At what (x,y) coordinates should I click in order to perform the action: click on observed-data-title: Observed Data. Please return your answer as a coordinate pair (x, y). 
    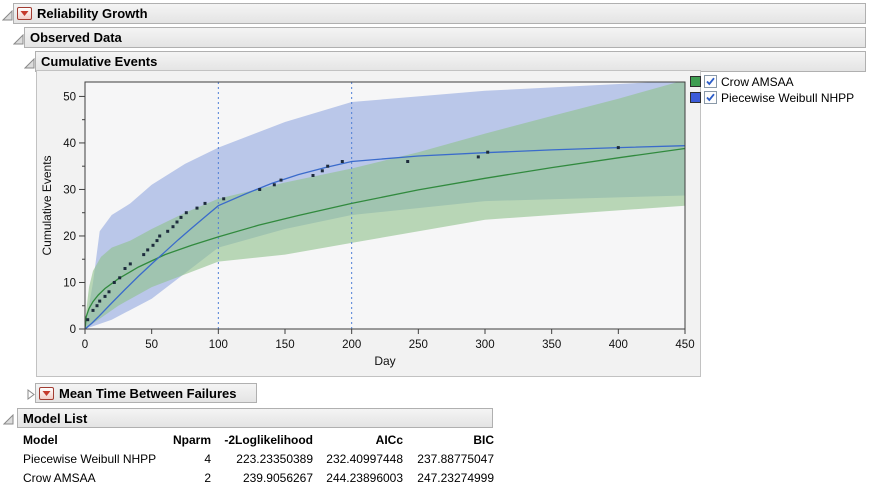
    Looking at the image, I should click on (76, 37).